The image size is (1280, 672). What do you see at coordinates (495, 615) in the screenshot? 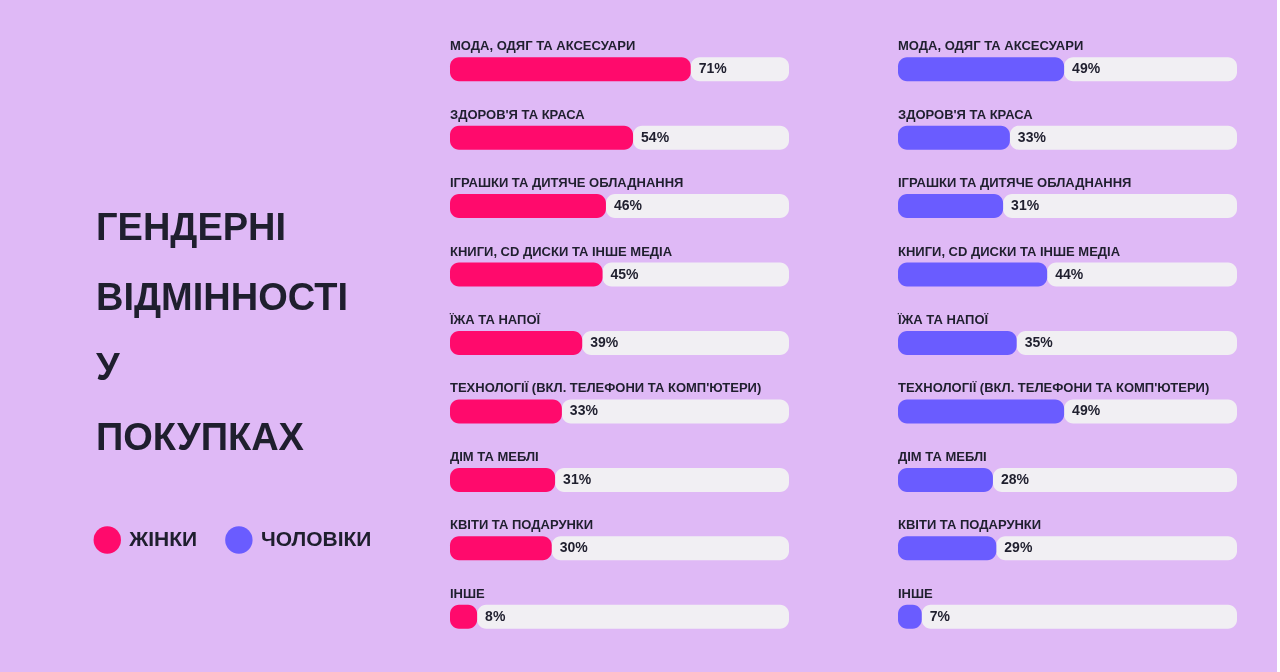
I see `data-label: 8%` at bounding box center [495, 615].